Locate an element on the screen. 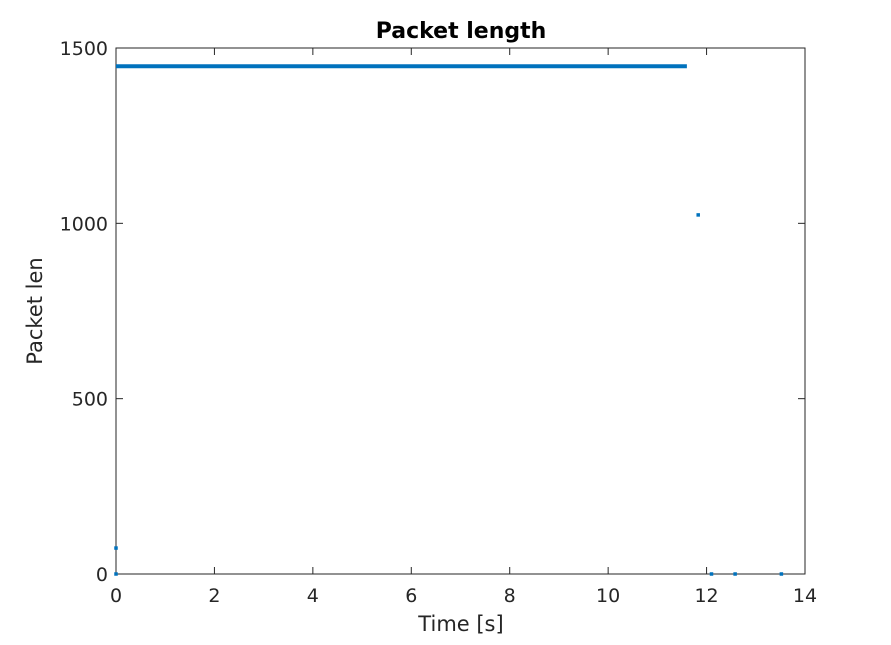 The height and width of the screenshot is (645, 891). x-tick-label: 12 is located at coordinates (706, 596).